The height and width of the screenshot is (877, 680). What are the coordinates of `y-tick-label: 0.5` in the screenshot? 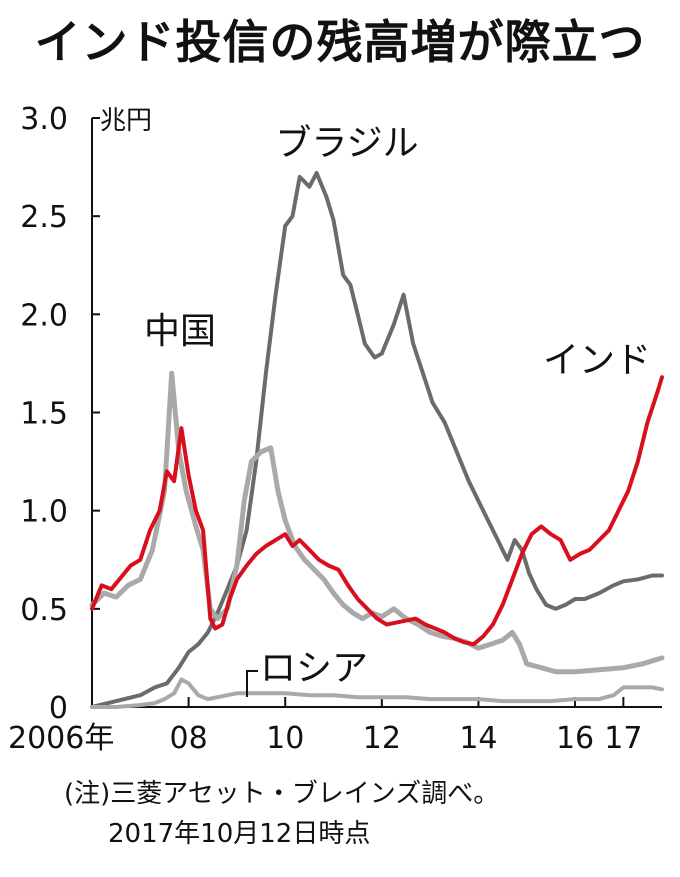 It's located at (44, 610).